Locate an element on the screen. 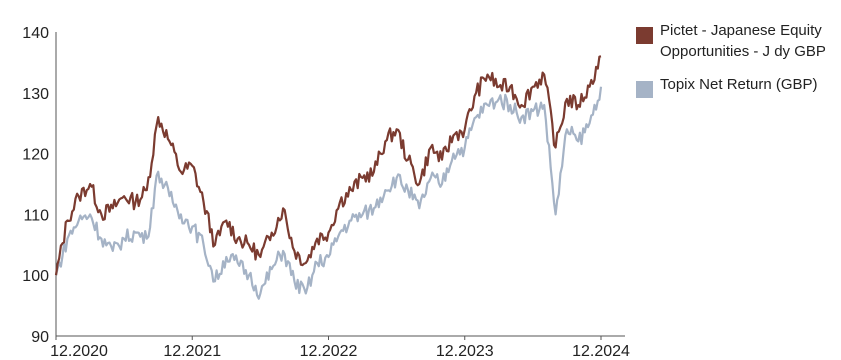  legend-swatch-benchmark is located at coordinates (644, 89).